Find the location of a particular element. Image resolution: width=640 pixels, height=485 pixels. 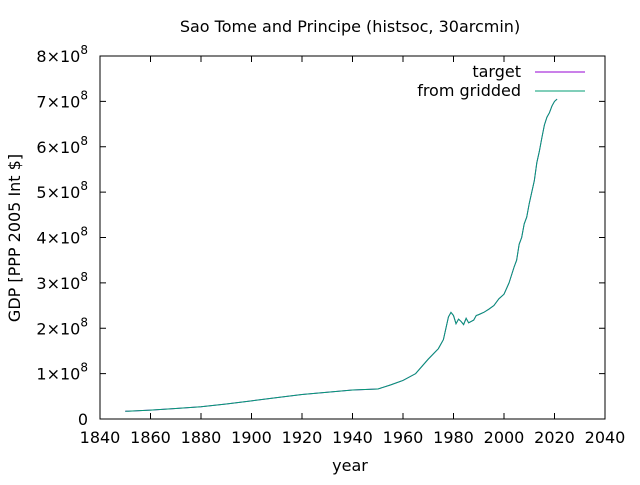

y-tick-mantissa: 0 is located at coordinates (83, 419).